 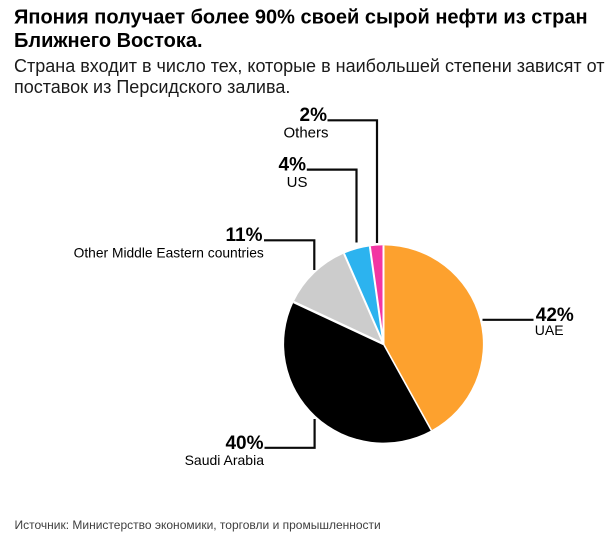 What do you see at coordinates (244, 235) in the screenshot?
I see `svg-text: 11%` at bounding box center [244, 235].